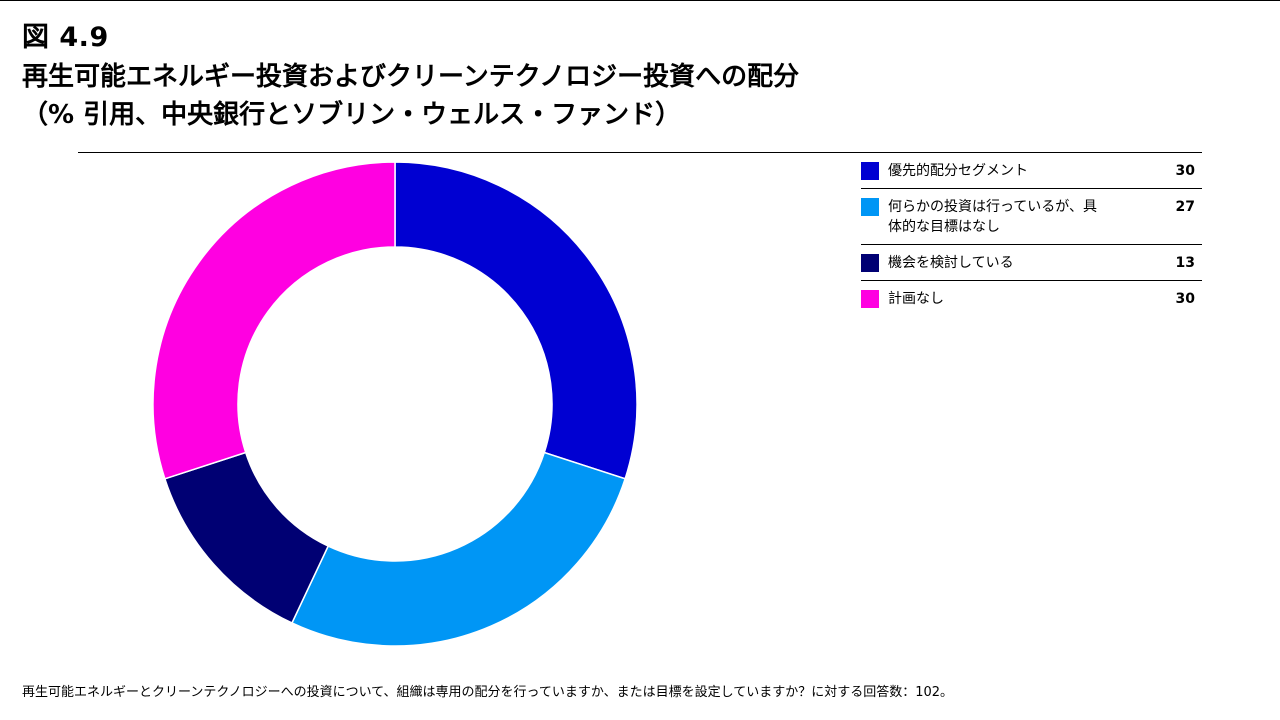  Describe the element at coordinates (993, 217) in the screenshot. I see `legend-label: 何らかの投資は行っているが、具体的な目標はなし` at that location.